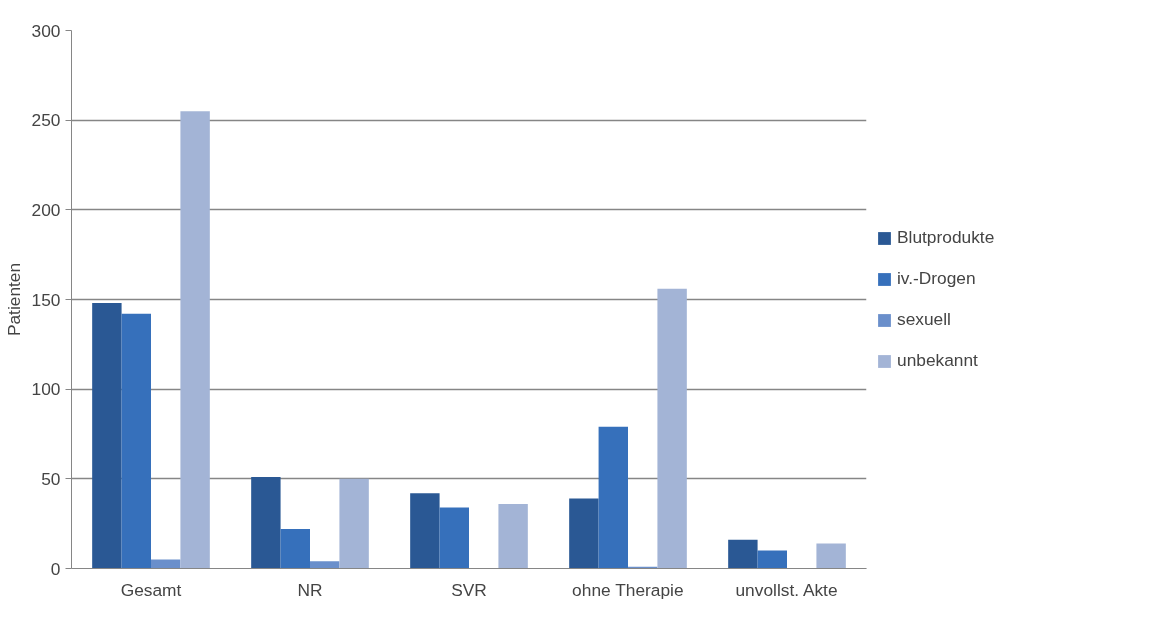  I want to click on x-tick-label: unvollst. Akte, so click(786, 589).